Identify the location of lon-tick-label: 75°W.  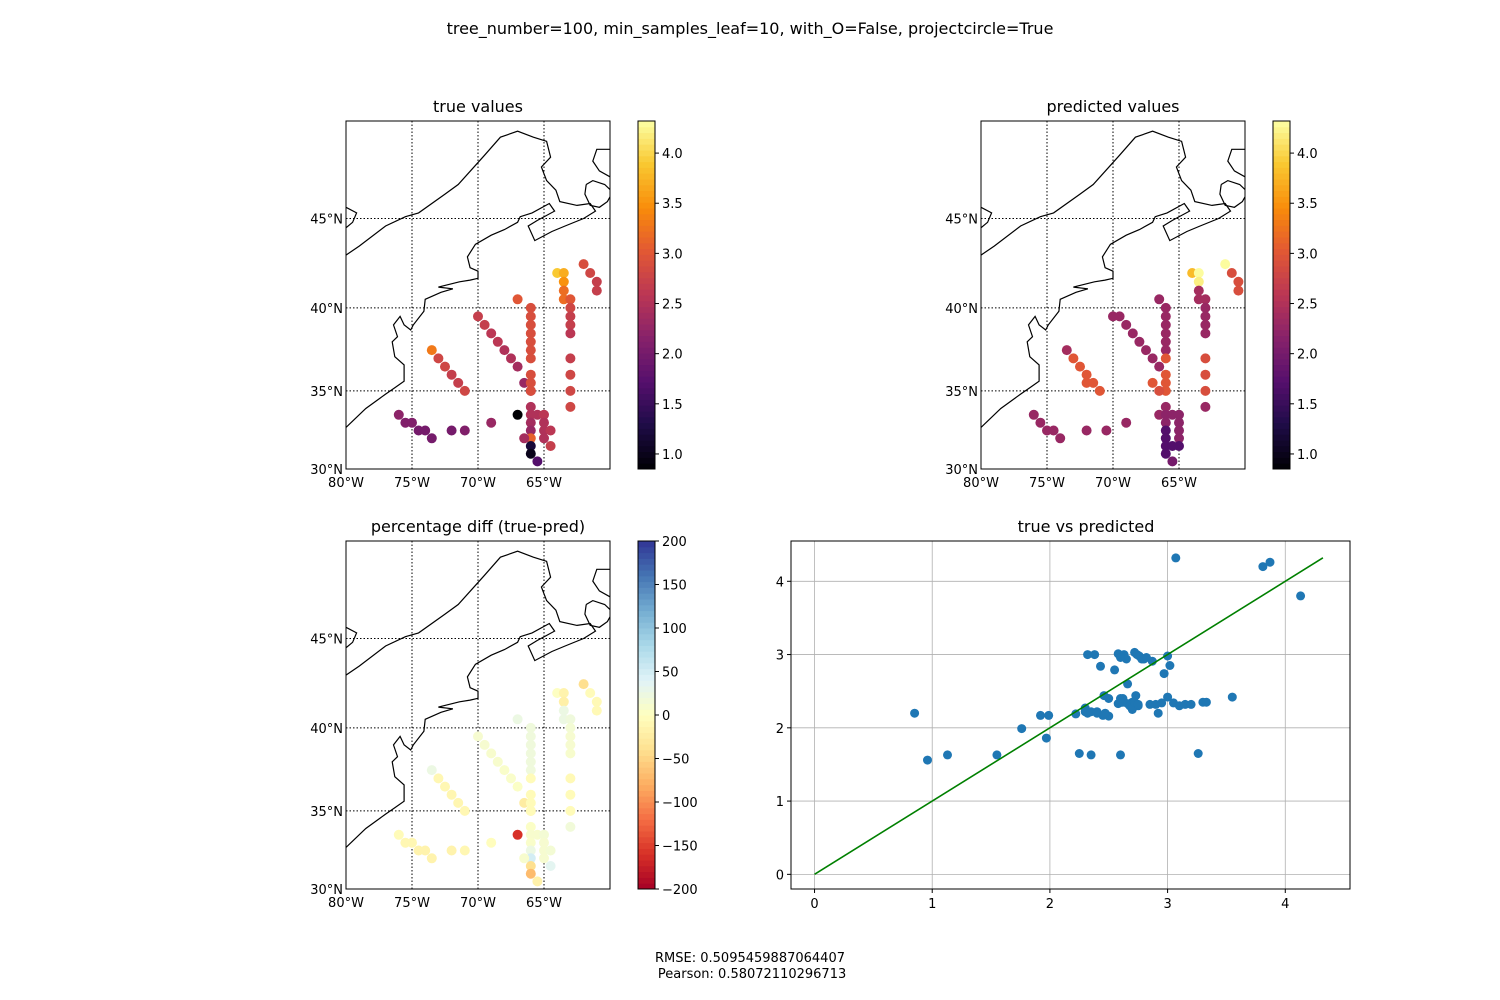
(412, 903).